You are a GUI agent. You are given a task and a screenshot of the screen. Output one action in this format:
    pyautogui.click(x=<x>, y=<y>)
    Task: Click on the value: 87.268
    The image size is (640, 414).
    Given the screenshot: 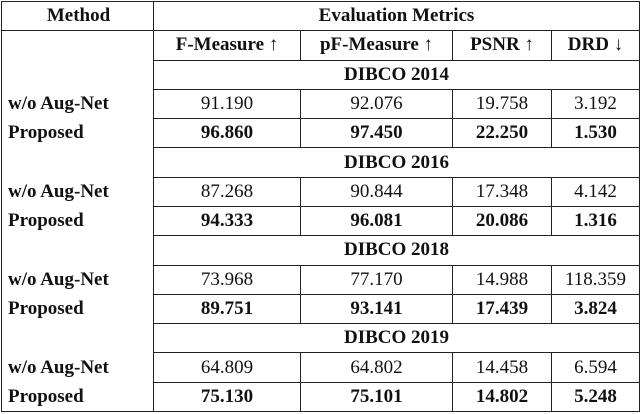 What is the action you would take?
    pyautogui.click(x=227, y=191)
    